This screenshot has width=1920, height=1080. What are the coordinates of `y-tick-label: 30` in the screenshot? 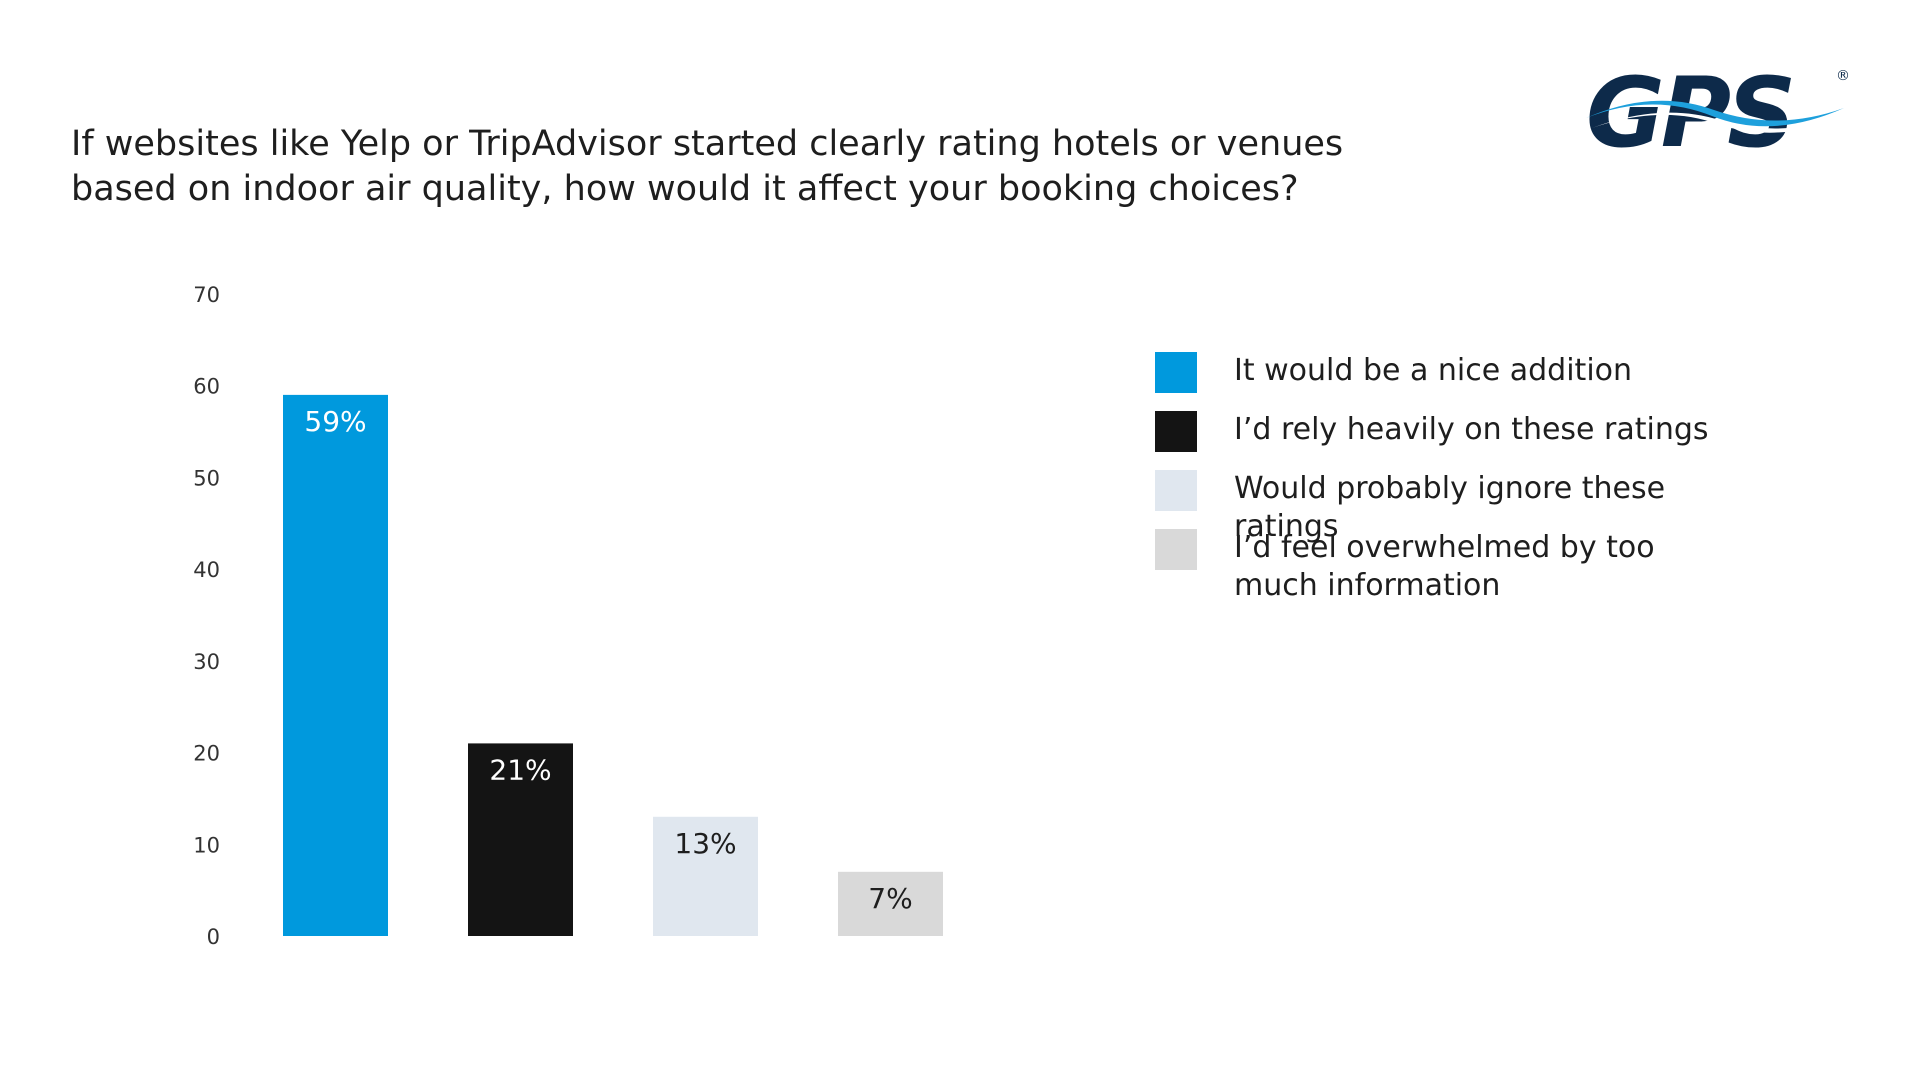 It's located at (206, 662).